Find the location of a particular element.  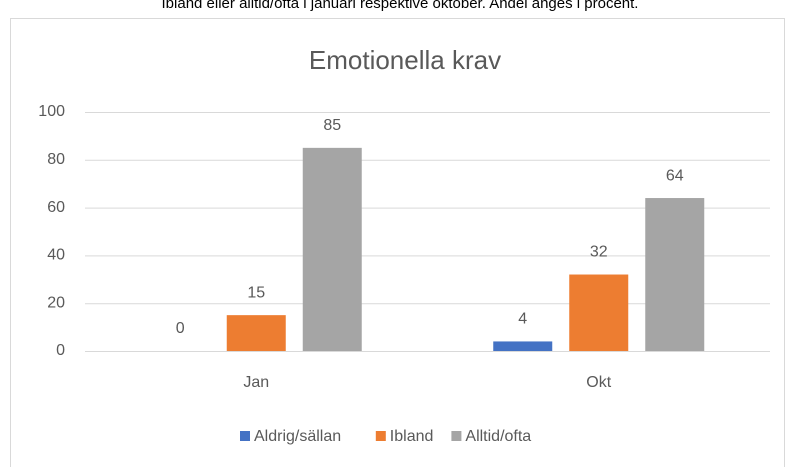

data-label: 15 is located at coordinates (256, 292).